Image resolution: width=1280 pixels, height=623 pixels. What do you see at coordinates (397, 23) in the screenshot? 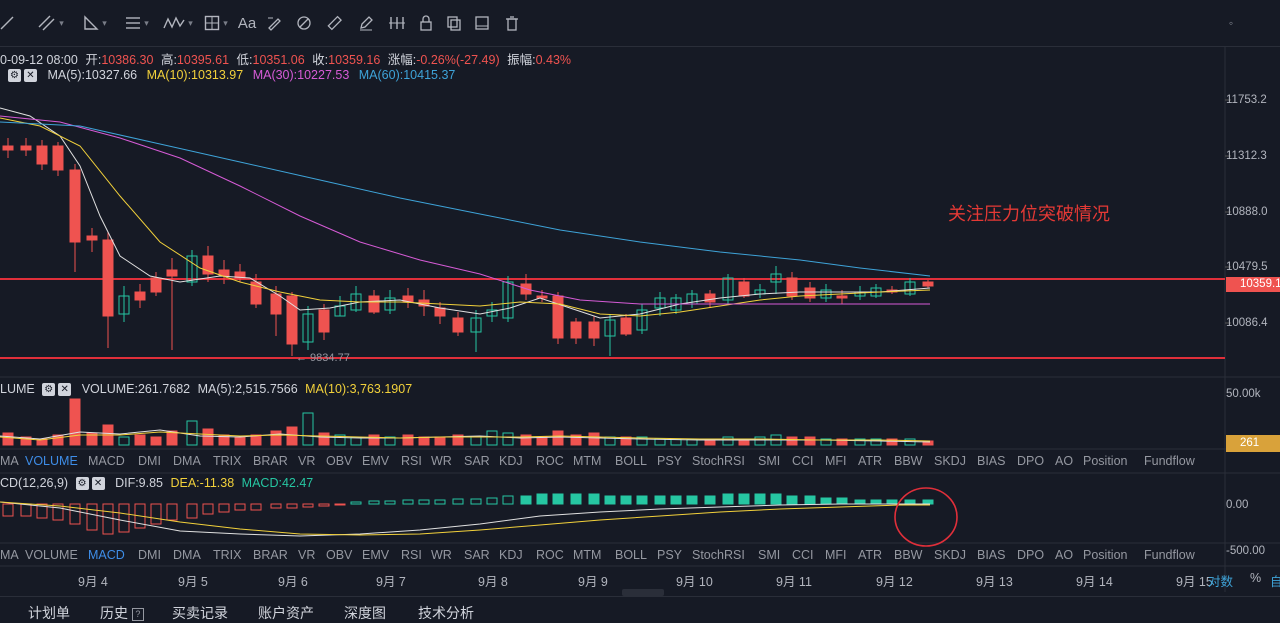
I see `bar-pattern-icon` at bounding box center [397, 23].